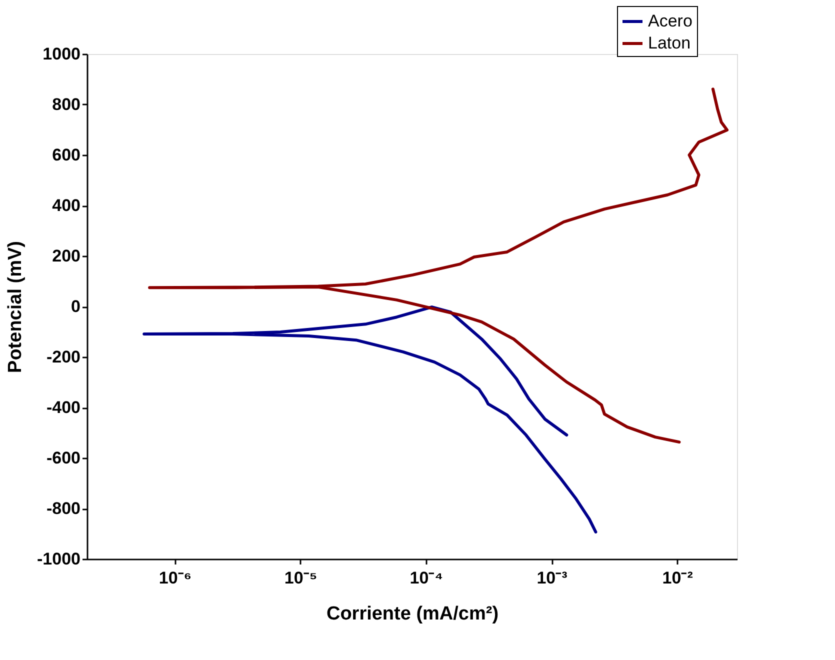 This screenshot has width=835, height=660. I want to click on y-tick-label: 800, so click(66, 104).